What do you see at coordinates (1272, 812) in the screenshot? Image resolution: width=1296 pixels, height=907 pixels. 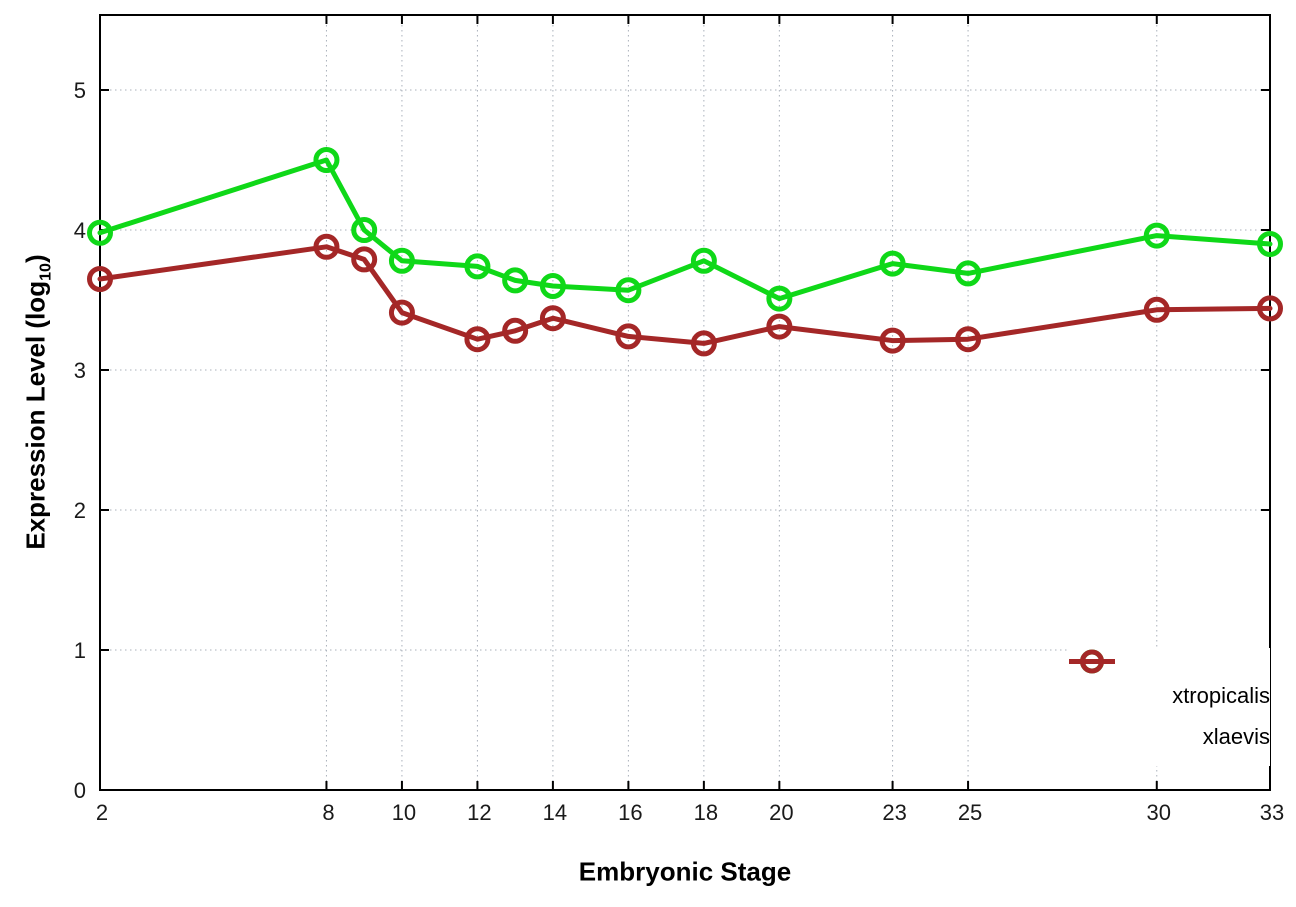 I see `x-tick-label: 33` at bounding box center [1272, 812].